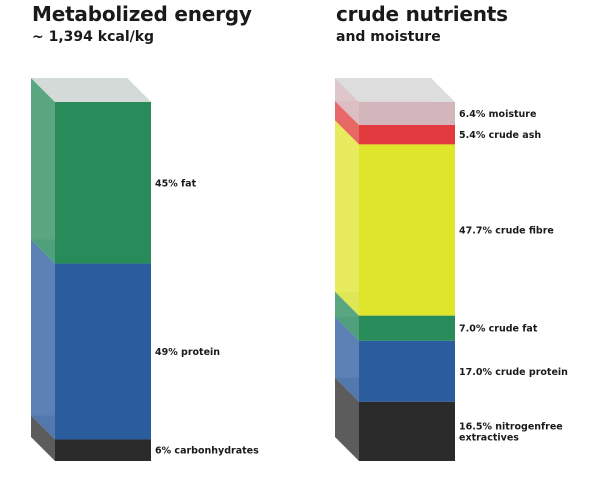 Image resolution: width=605 pixels, height=481 pixels. I want to click on energy-segment-6-carbonhydrates-label: 6% carbonhydrates, so click(207, 451).